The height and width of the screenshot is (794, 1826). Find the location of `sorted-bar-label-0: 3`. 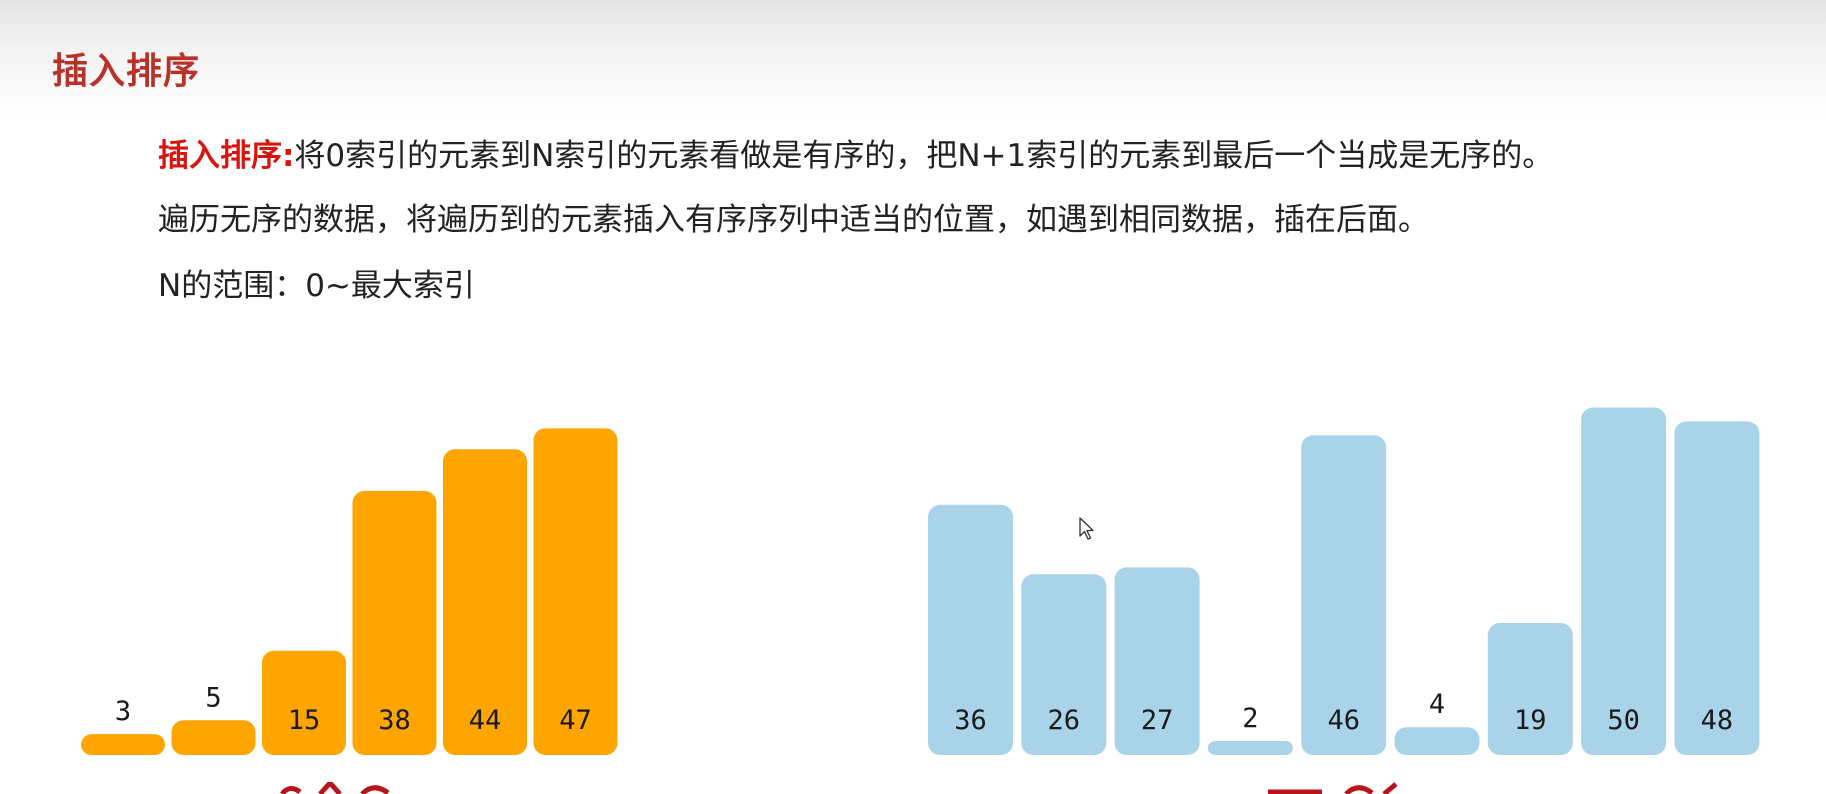

sorted-bar-label-0: 3 is located at coordinates (123, 711).